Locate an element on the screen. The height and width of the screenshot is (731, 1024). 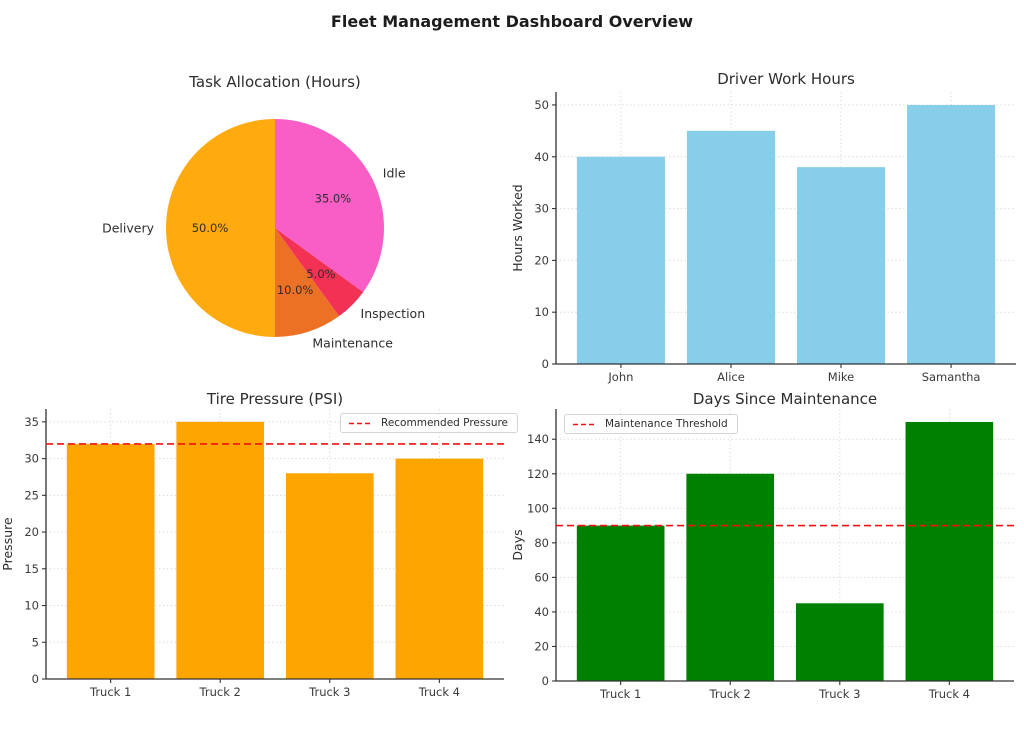
legend-maintenance-threshold: Maintenance Threshold is located at coordinates (651, 424).